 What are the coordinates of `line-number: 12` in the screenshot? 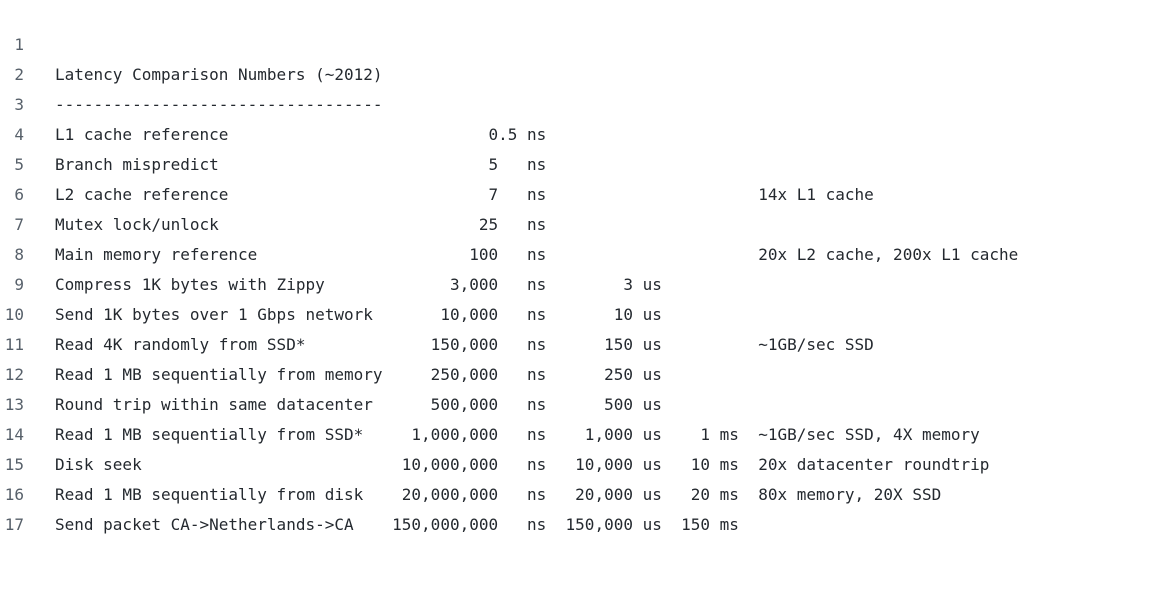 It's located at (14, 374).